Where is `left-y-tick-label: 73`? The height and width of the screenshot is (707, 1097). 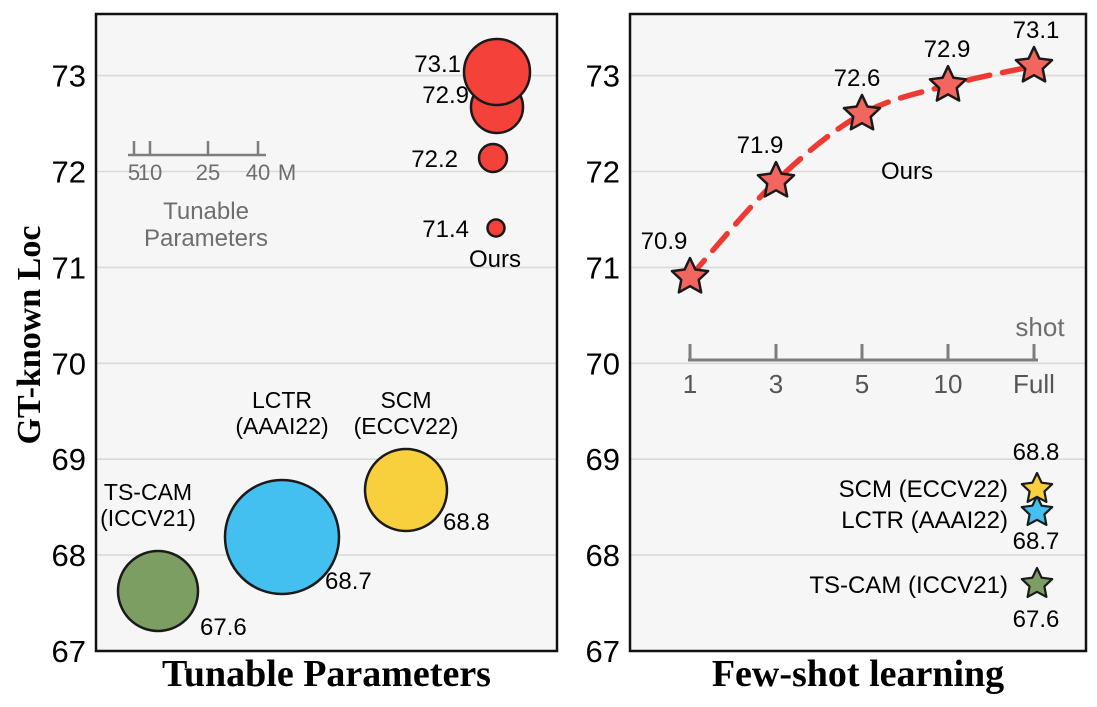 left-y-tick-label: 73 is located at coordinates (69, 76).